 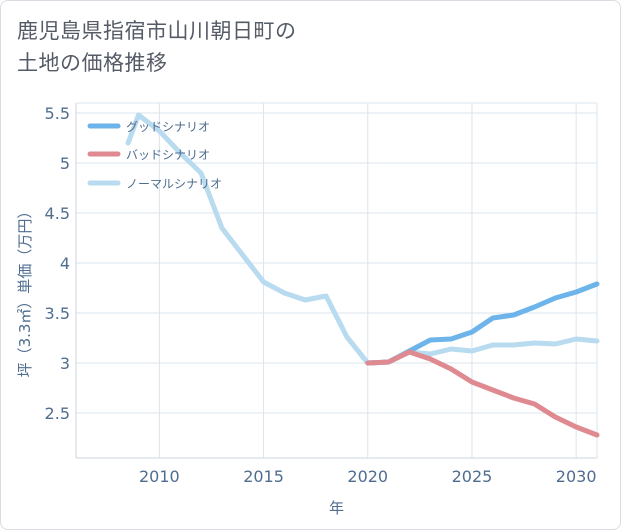 What do you see at coordinates (57, 213) in the screenshot?
I see `y-tick-label-4.5: 4.5` at bounding box center [57, 213].